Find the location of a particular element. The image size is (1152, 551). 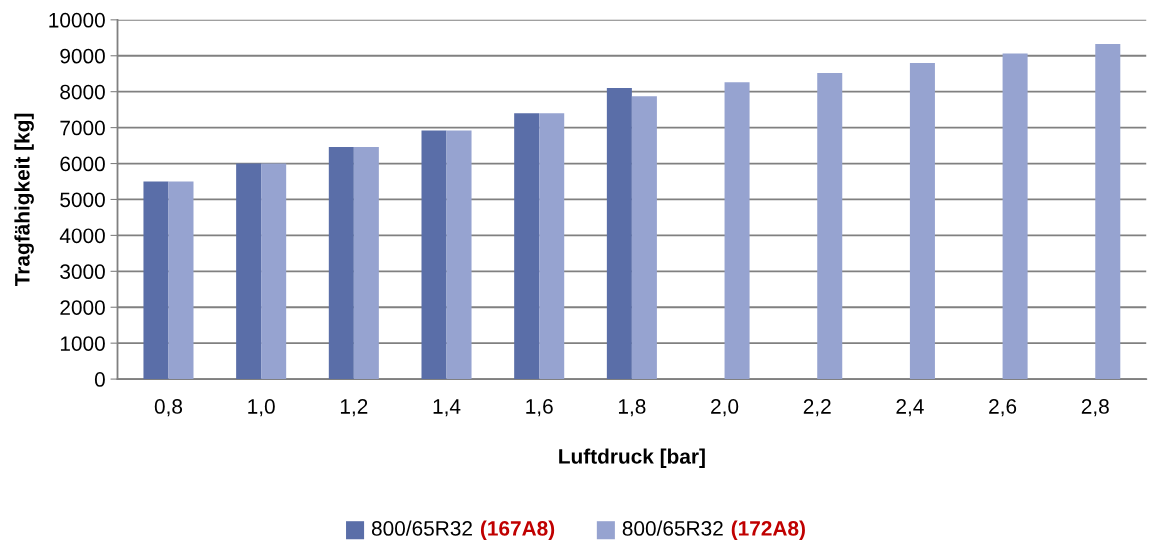

x-axis-title: Luftdruck [bar] is located at coordinates (632, 458).